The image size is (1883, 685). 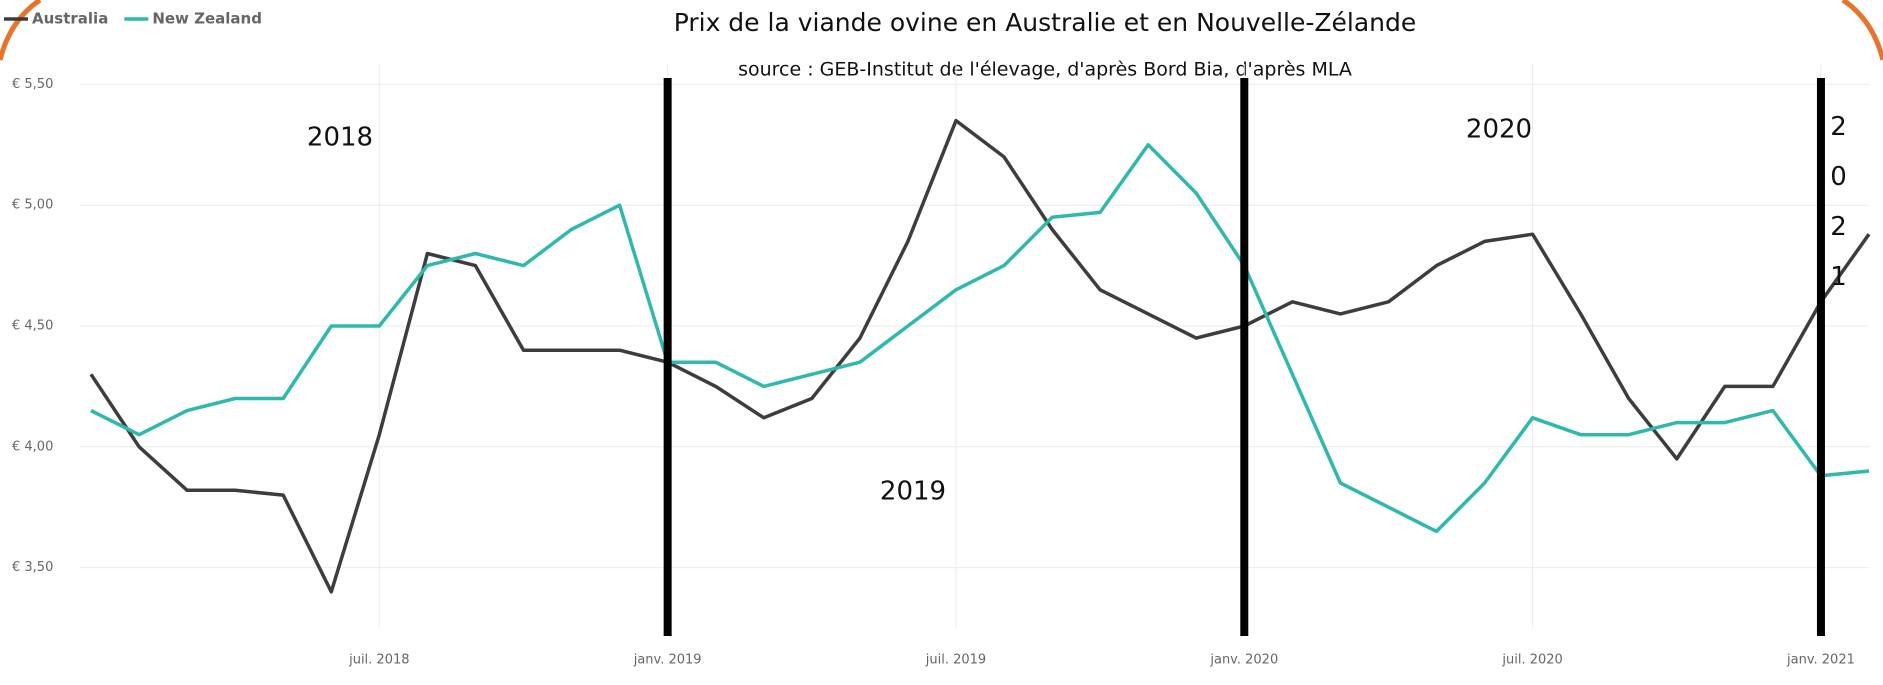 I want to click on y-tick-label: € 4,00, so click(x=32, y=446).